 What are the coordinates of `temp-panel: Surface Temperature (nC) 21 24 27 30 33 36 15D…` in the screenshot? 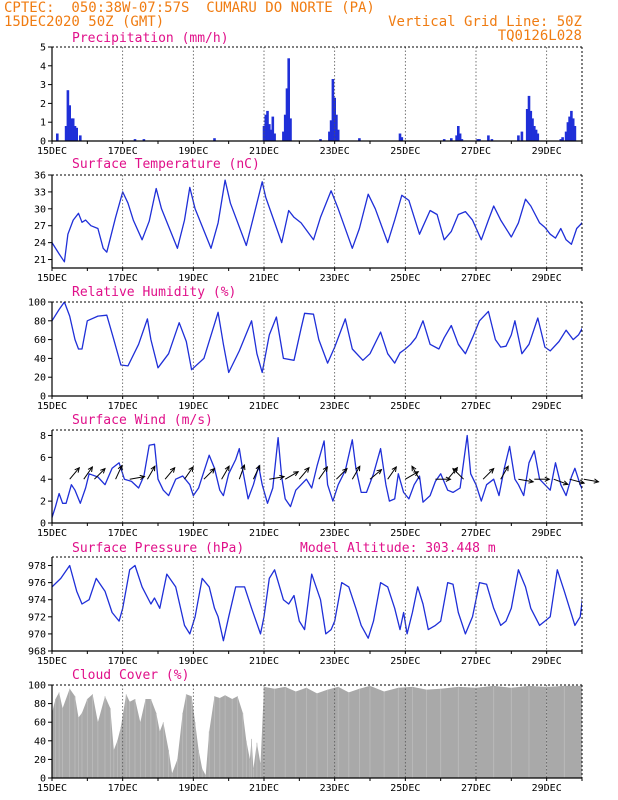 It's located at (308, 220).